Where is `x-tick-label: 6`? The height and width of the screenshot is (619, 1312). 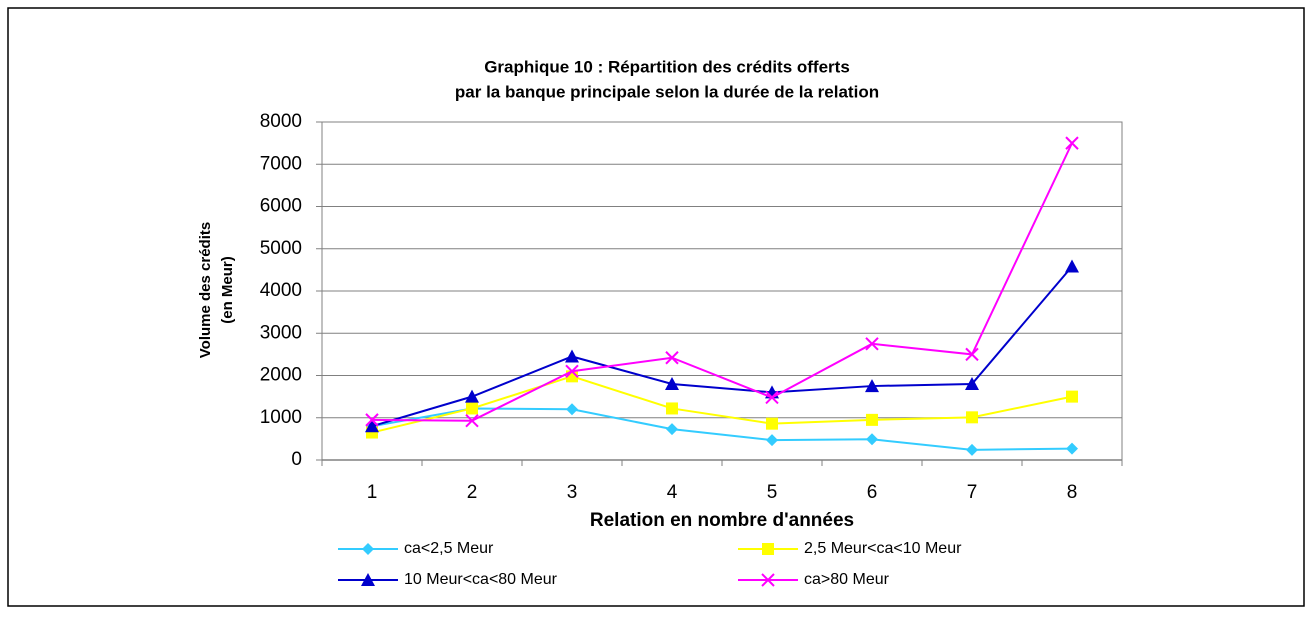 x-tick-label: 6 is located at coordinates (872, 492).